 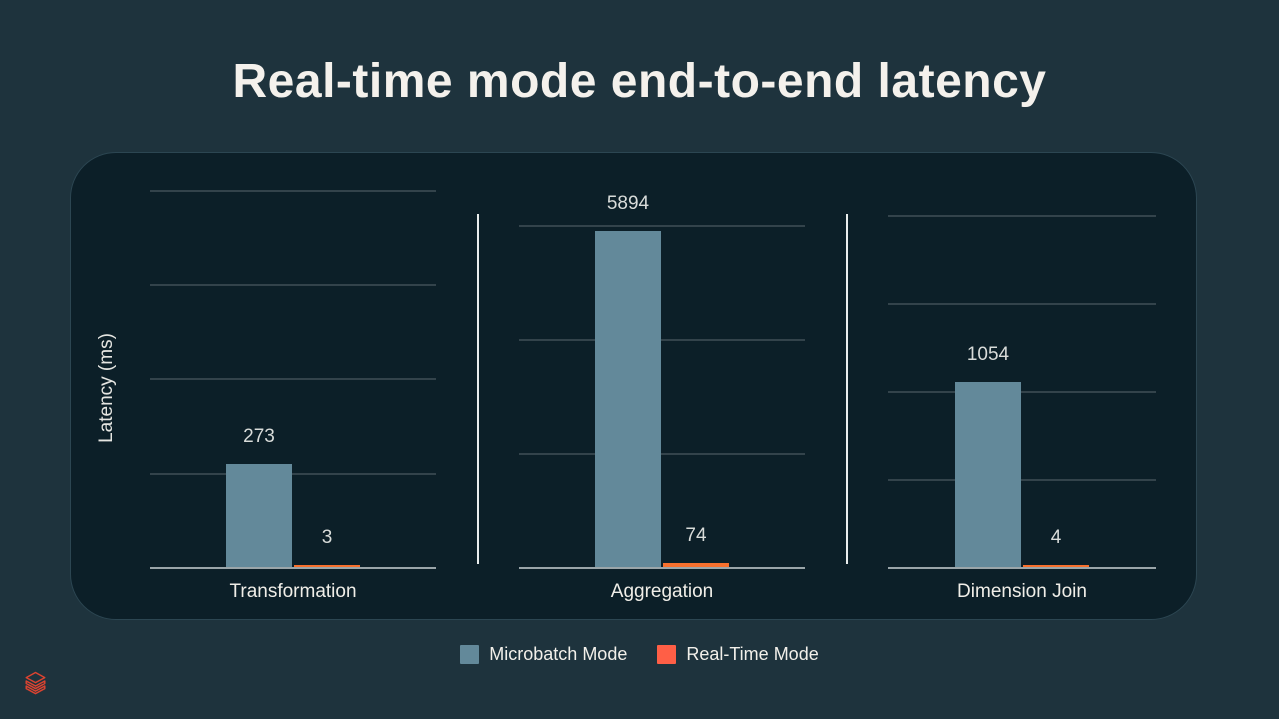 I want to click on bar-real-time-mode-dimension-join, so click(x=1056, y=566).